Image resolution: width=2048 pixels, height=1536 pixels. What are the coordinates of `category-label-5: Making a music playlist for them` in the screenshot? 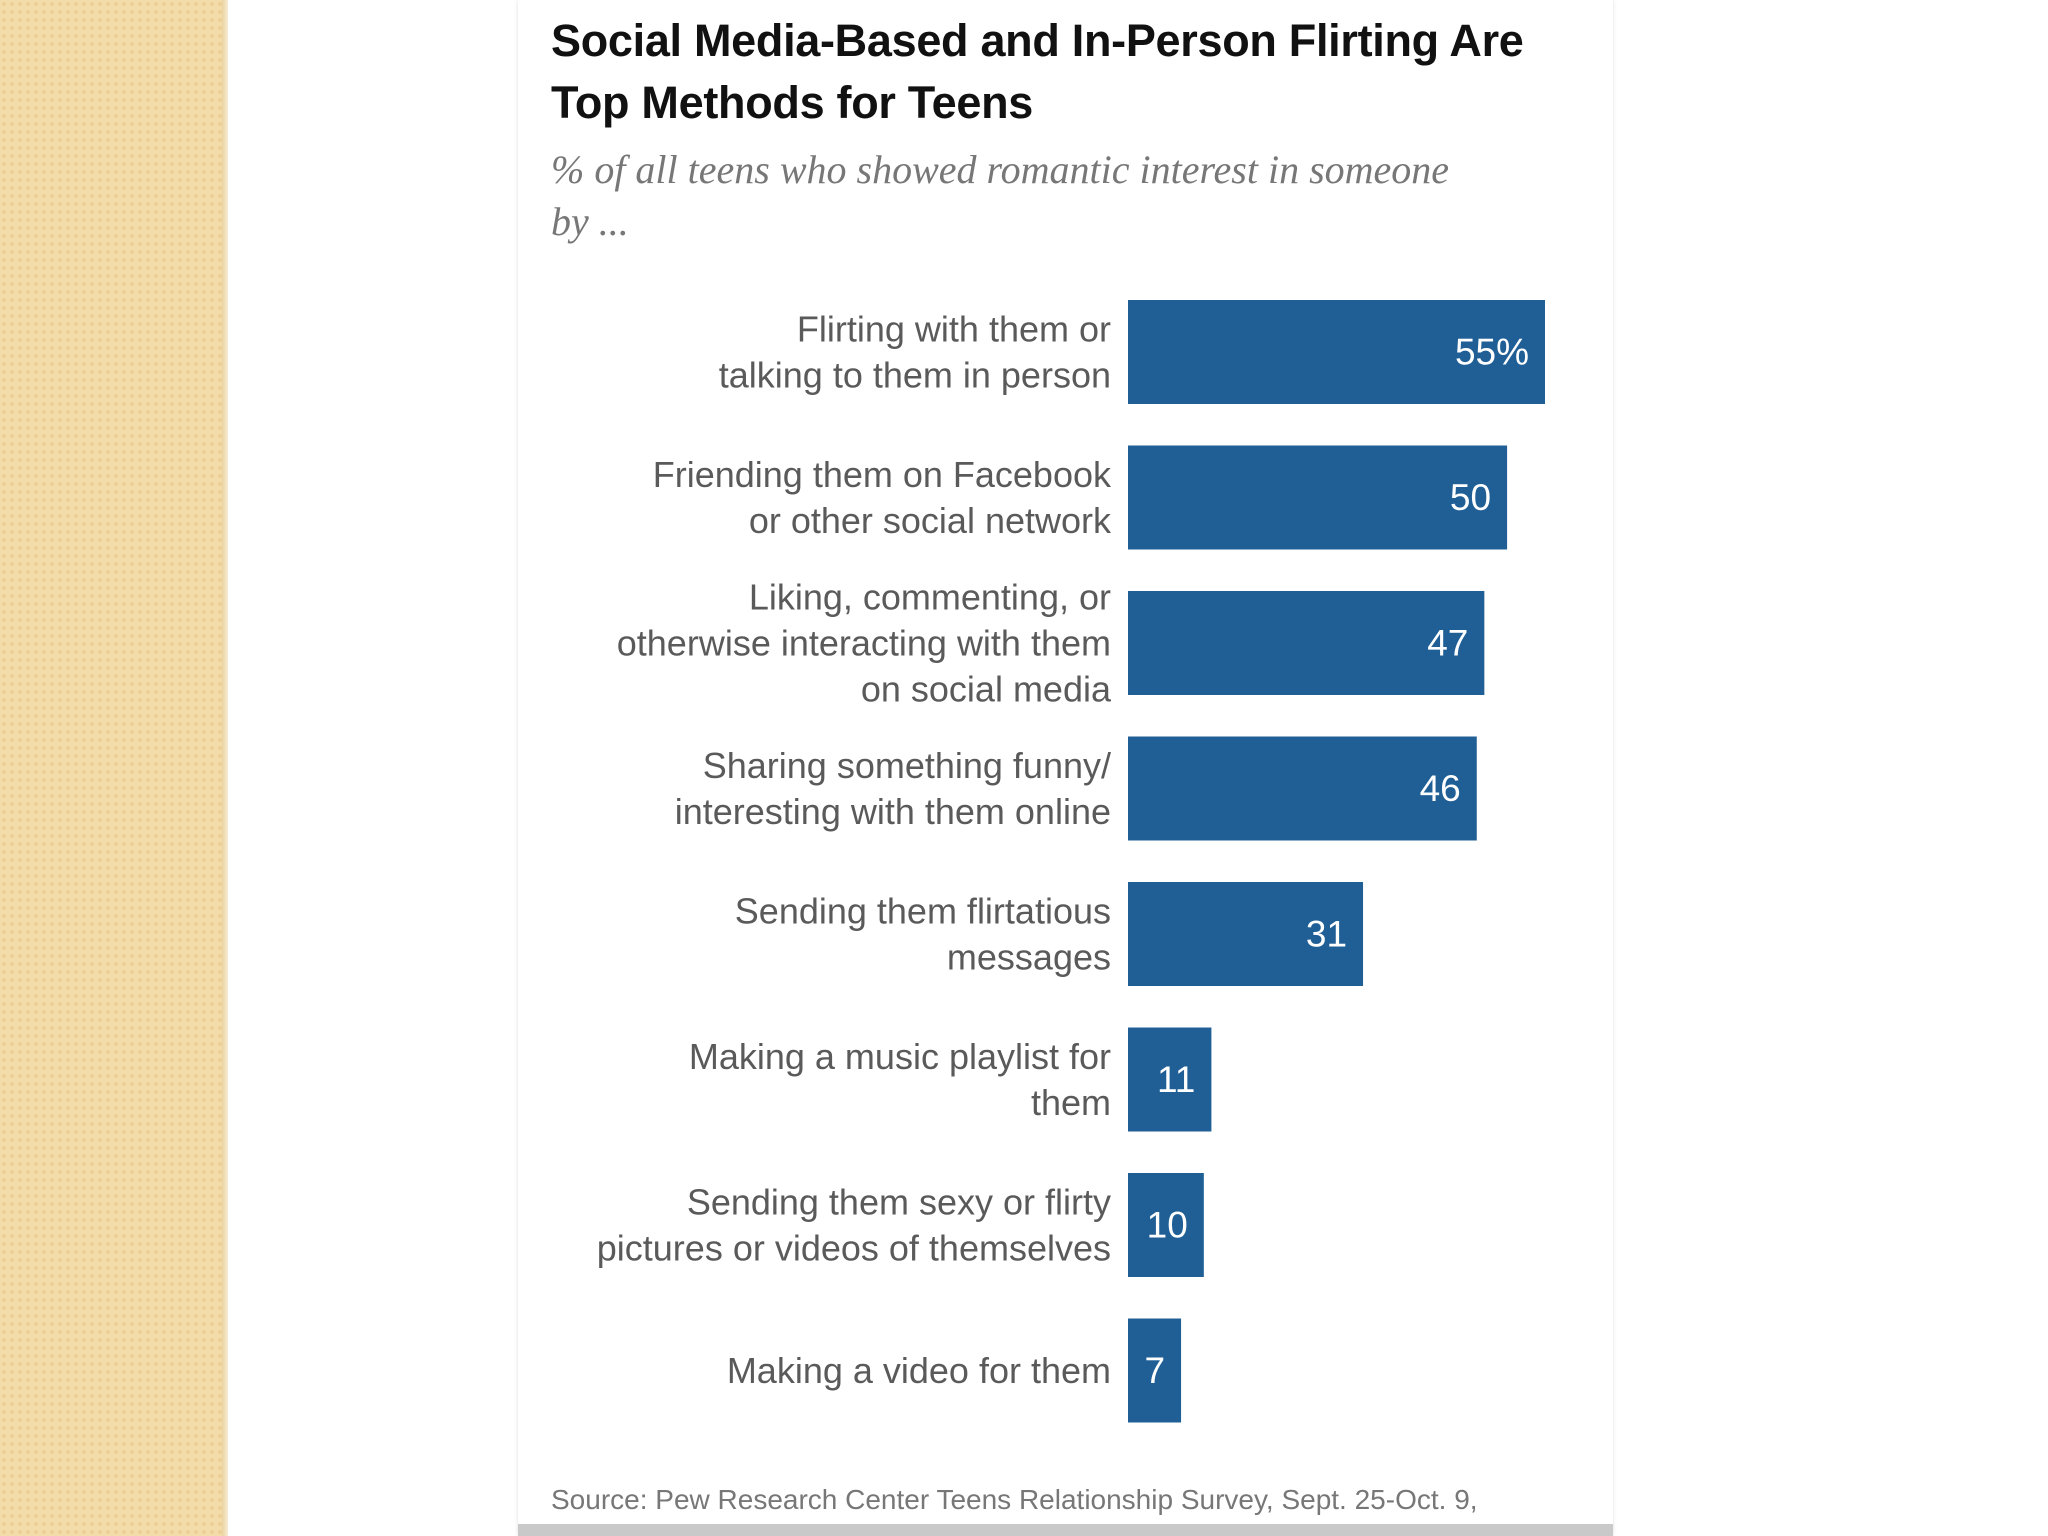 It's located at (900, 1079).